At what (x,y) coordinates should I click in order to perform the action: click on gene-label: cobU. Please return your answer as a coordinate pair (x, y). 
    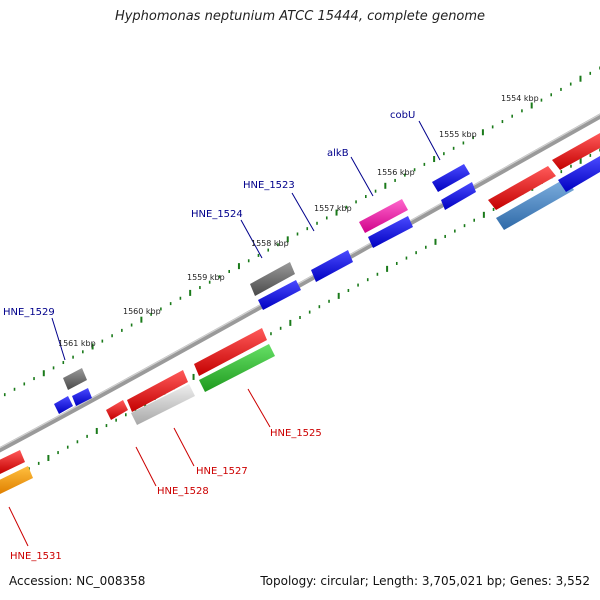
    Looking at the image, I should click on (402, 115).